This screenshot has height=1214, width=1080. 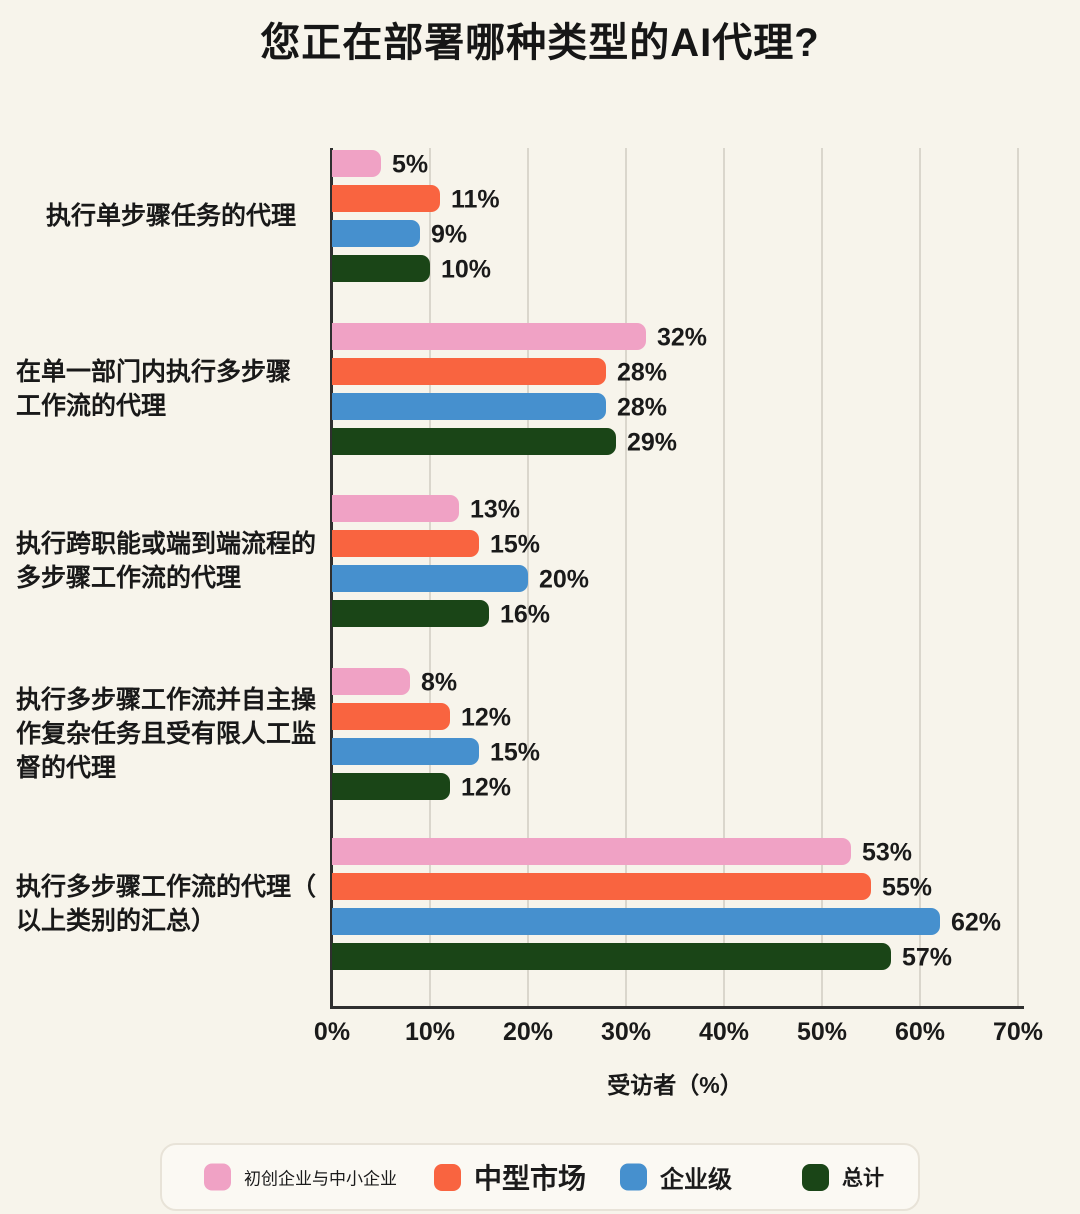 What do you see at coordinates (863, 1178) in the screenshot?
I see `legend-item-label: 总计` at bounding box center [863, 1178].